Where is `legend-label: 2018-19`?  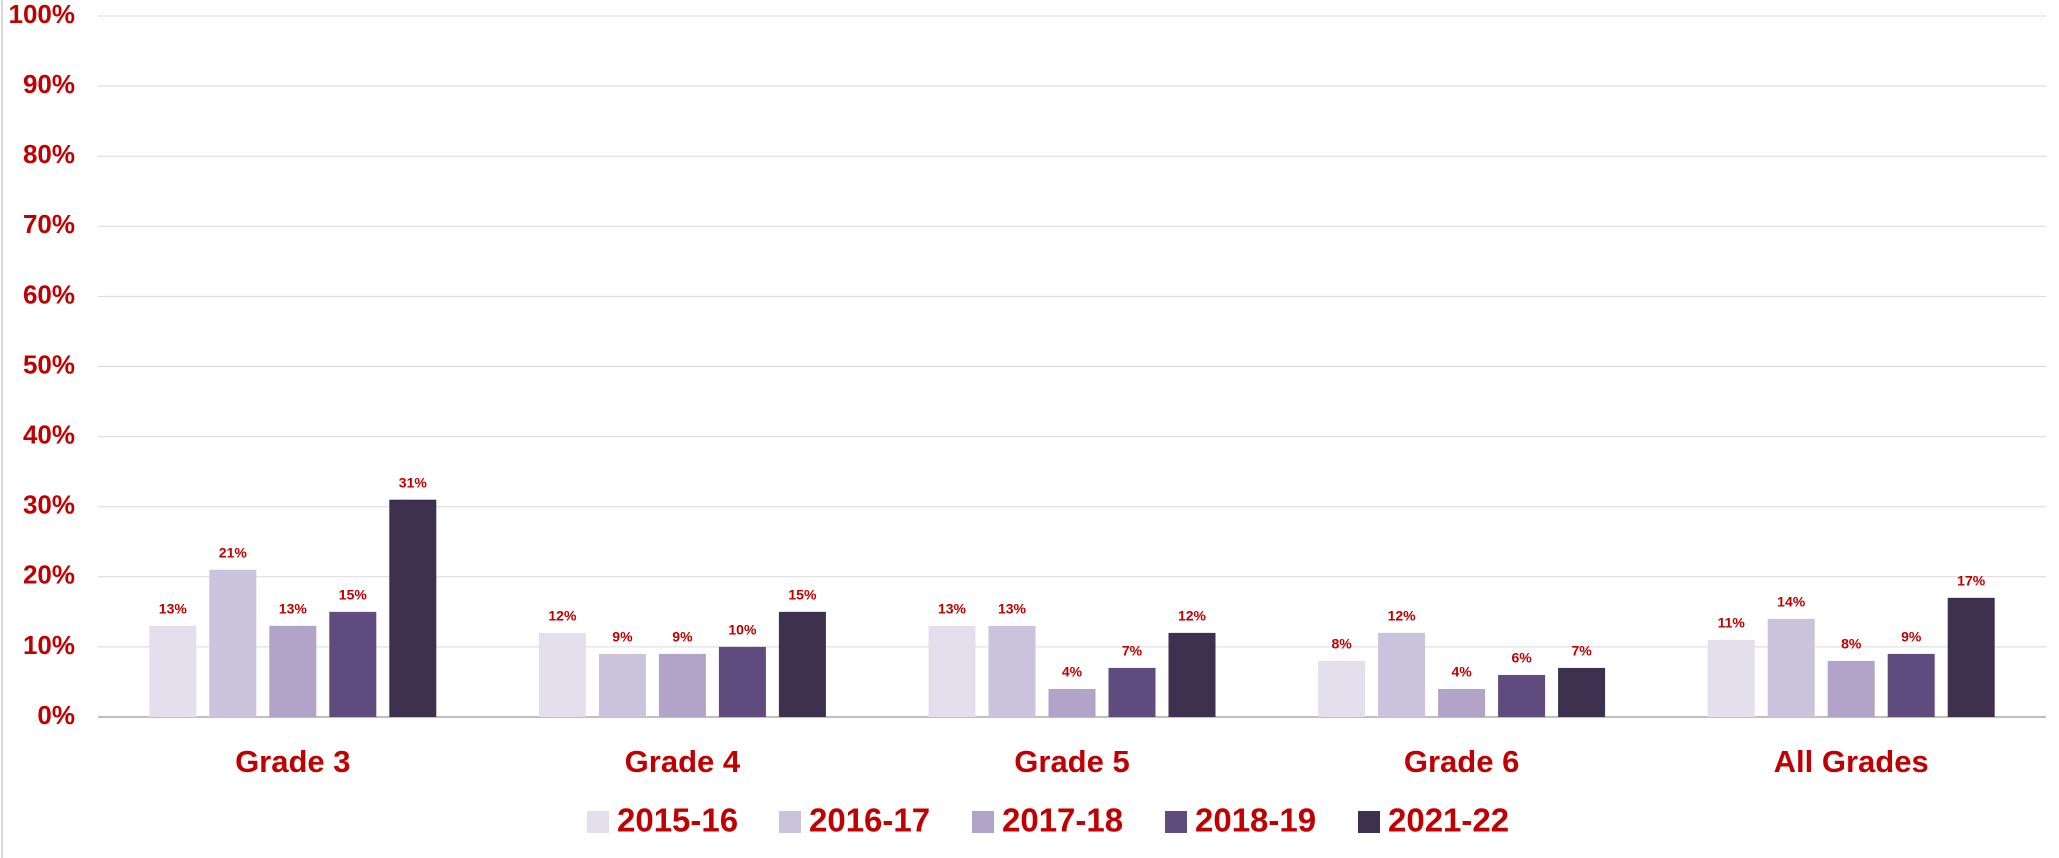 legend-label: 2018-19 is located at coordinates (1255, 820).